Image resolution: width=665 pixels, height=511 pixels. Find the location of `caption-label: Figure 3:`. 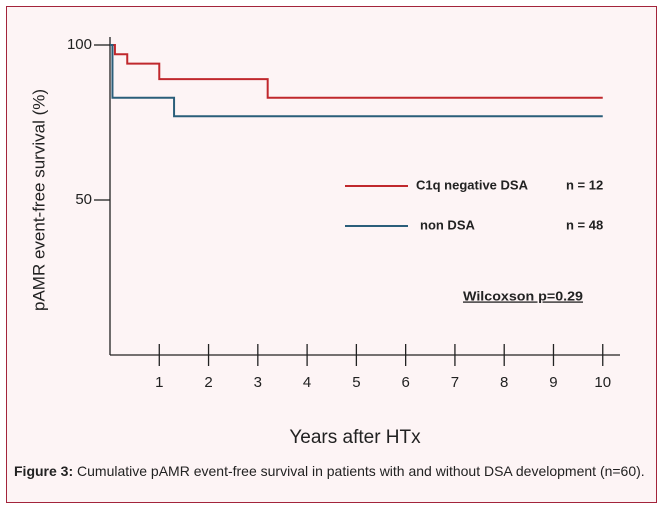

caption-label: Figure 3: is located at coordinates (44, 471).